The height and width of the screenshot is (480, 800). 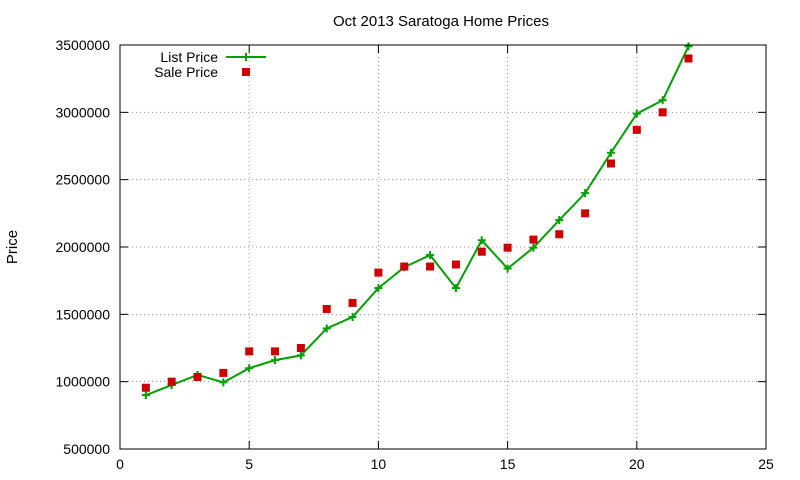 I want to click on x-tick-label: 25, so click(x=766, y=464).